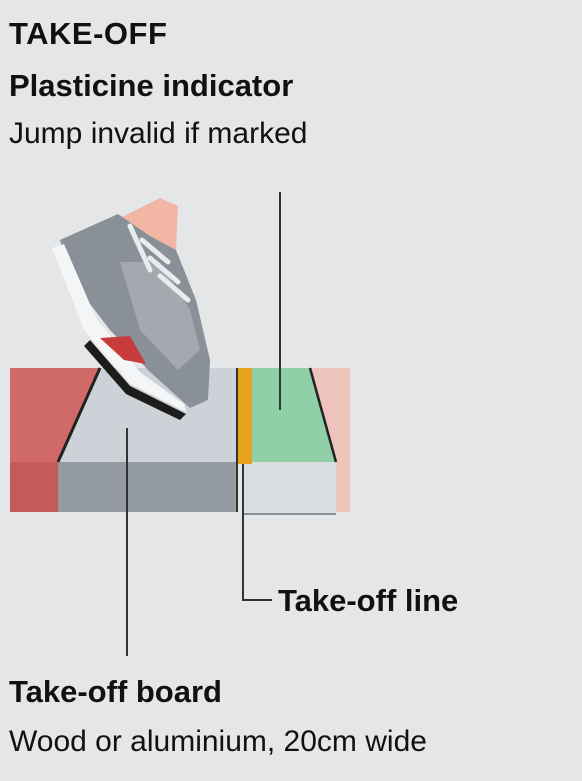 The height and width of the screenshot is (781, 582). Describe the element at coordinates (158, 133) in the screenshot. I see `plasticine-indicator-description: Jump invalid if marked` at that location.